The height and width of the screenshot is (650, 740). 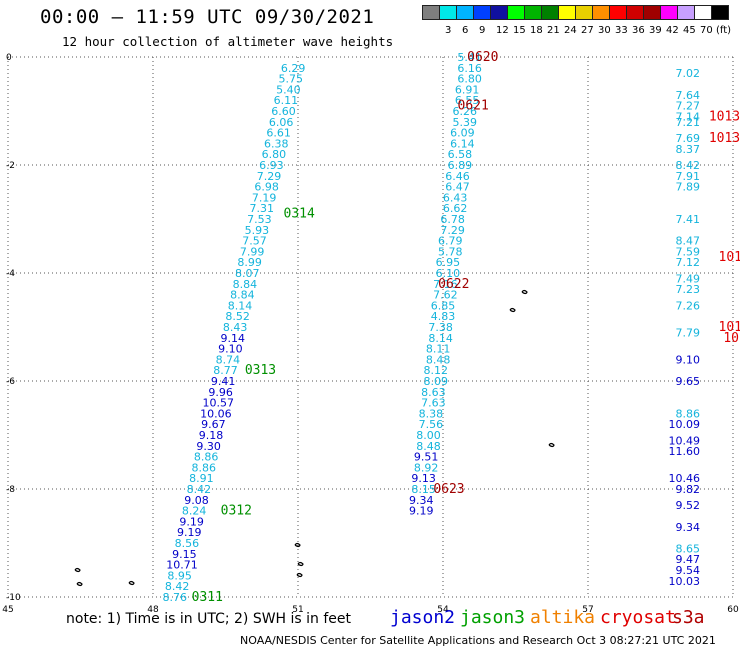 What do you see at coordinates (283, 111) in the screenshot?
I see `wave-height-value: 6.60` at bounding box center [283, 111].